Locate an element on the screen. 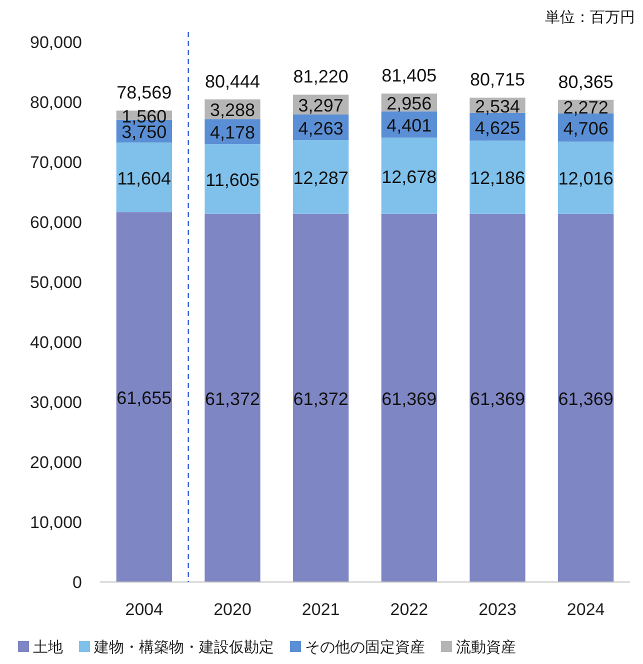 This screenshot has height=664, width=643. y-tick-label: 20,000 is located at coordinates (56, 462).